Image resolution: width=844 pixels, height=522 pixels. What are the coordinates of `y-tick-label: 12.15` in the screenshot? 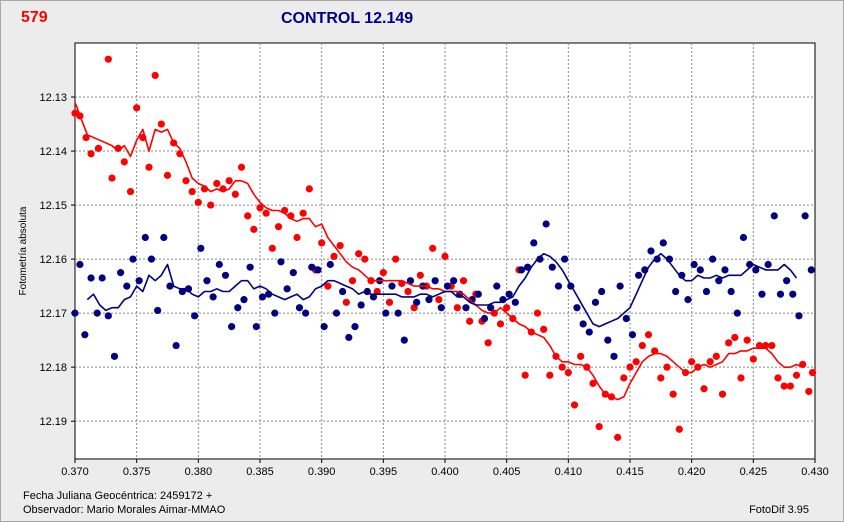 It's located at (53, 206).